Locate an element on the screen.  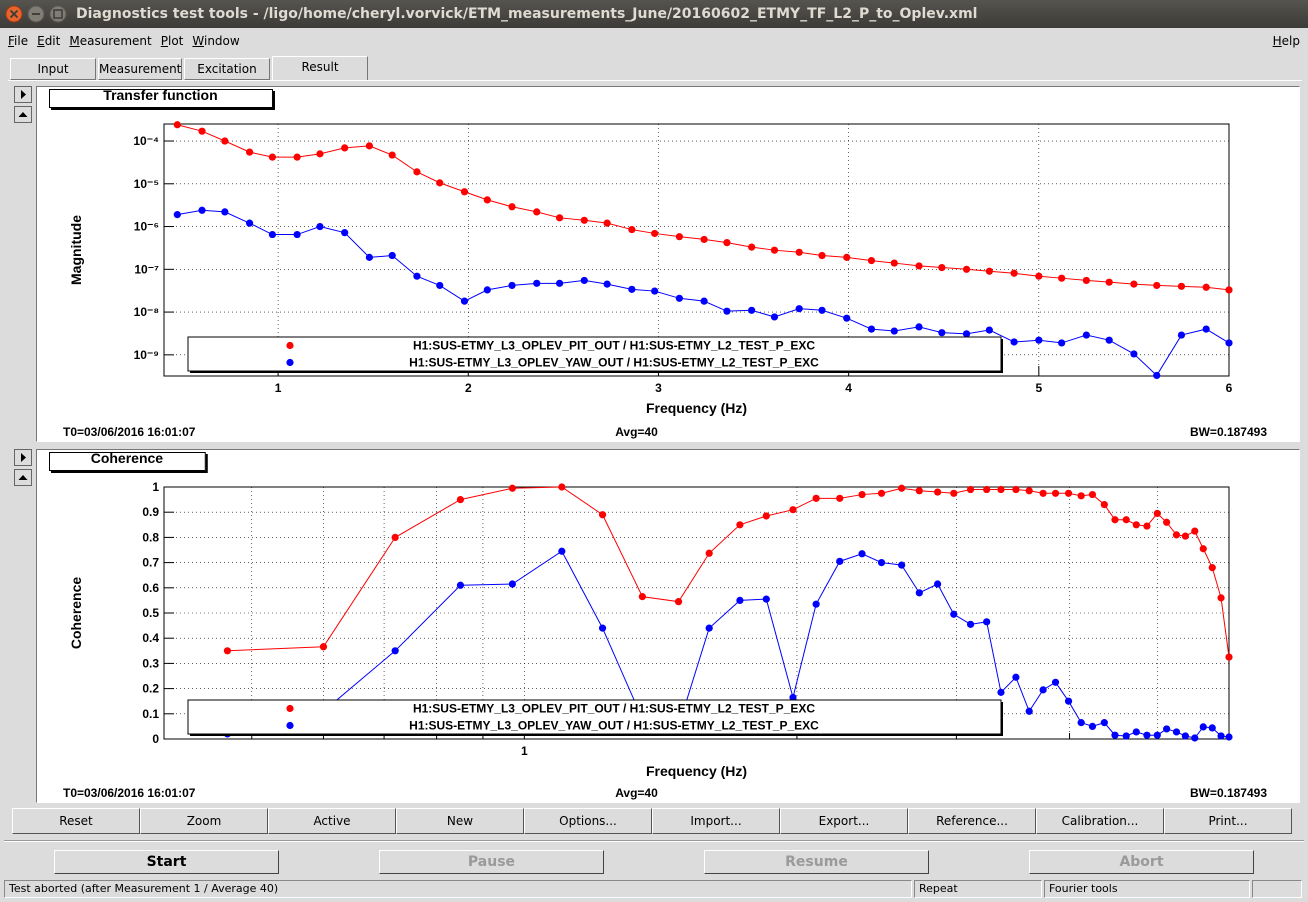
menu-item: Plot is located at coordinates (172, 41).